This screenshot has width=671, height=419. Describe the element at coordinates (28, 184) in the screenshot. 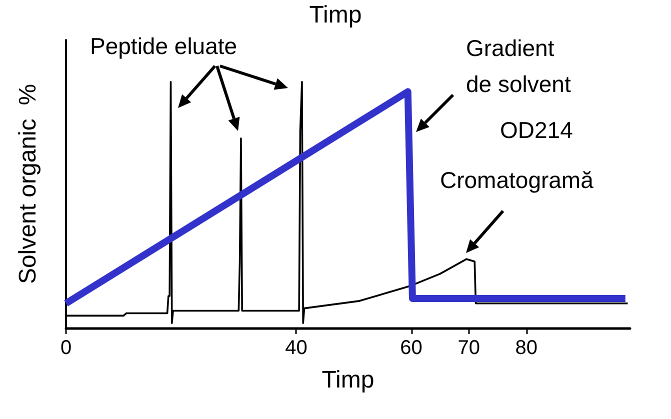

I see `y-axis-title: Solvent organic %` at that location.